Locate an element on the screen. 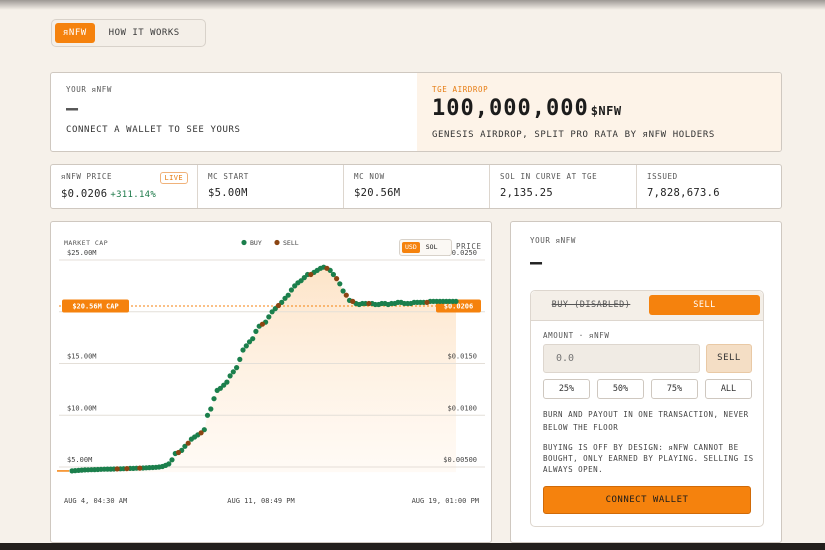 This screenshot has width=825, height=550. stat-mc-start: MC START $5.00M is located at coordinates (271, 186).